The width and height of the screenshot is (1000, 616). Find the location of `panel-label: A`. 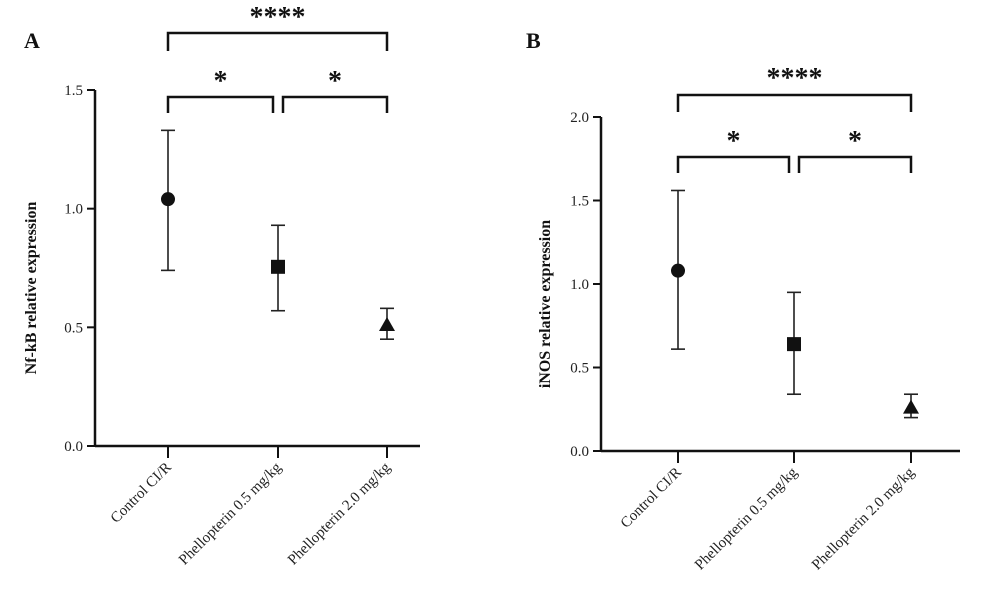

panel-label: A is located at coordinates (32, 40).